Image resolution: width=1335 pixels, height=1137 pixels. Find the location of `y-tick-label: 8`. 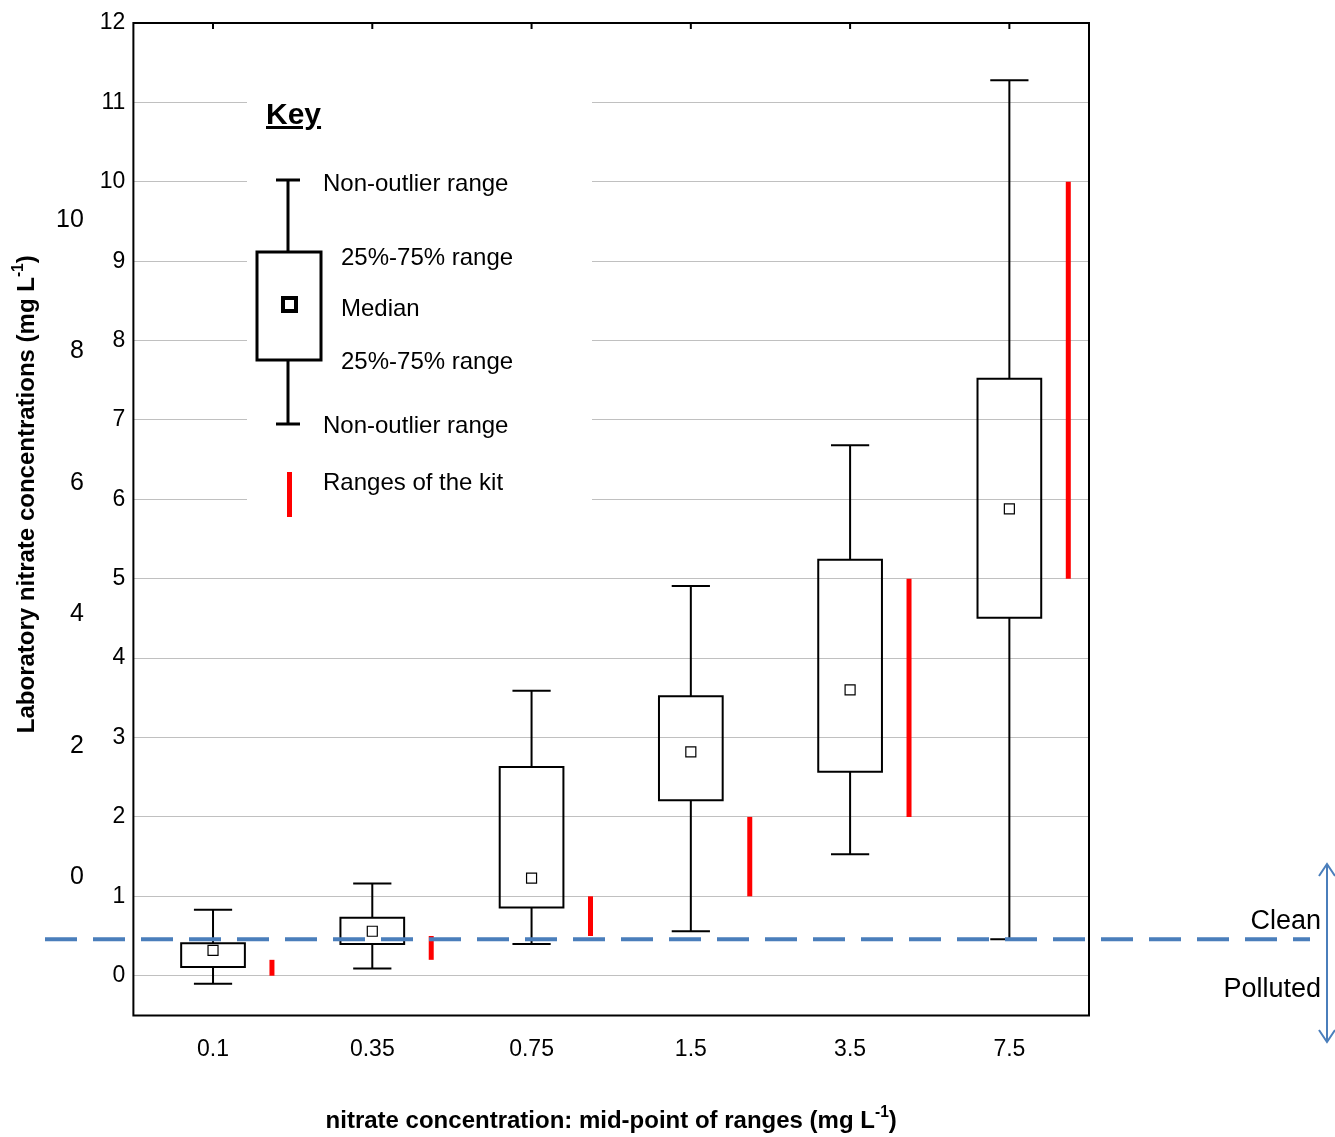

y-tick-label: 8 is located at coordinates (119, 338).